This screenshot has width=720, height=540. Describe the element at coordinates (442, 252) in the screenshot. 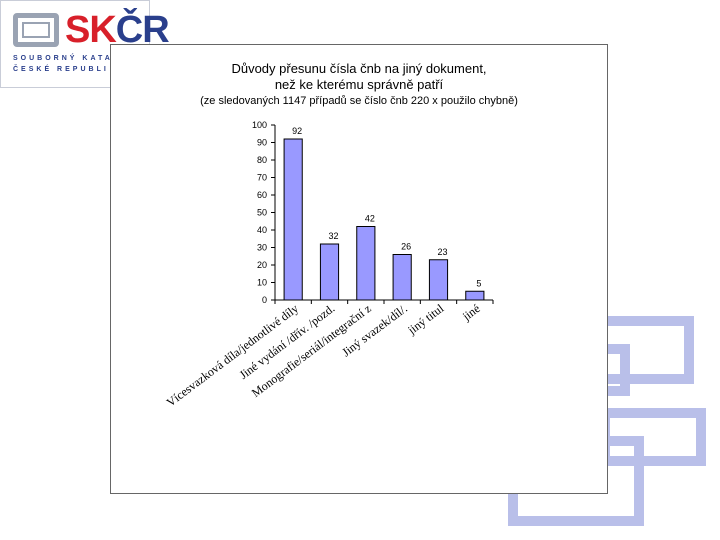

I see `data-label: 23` at that location.